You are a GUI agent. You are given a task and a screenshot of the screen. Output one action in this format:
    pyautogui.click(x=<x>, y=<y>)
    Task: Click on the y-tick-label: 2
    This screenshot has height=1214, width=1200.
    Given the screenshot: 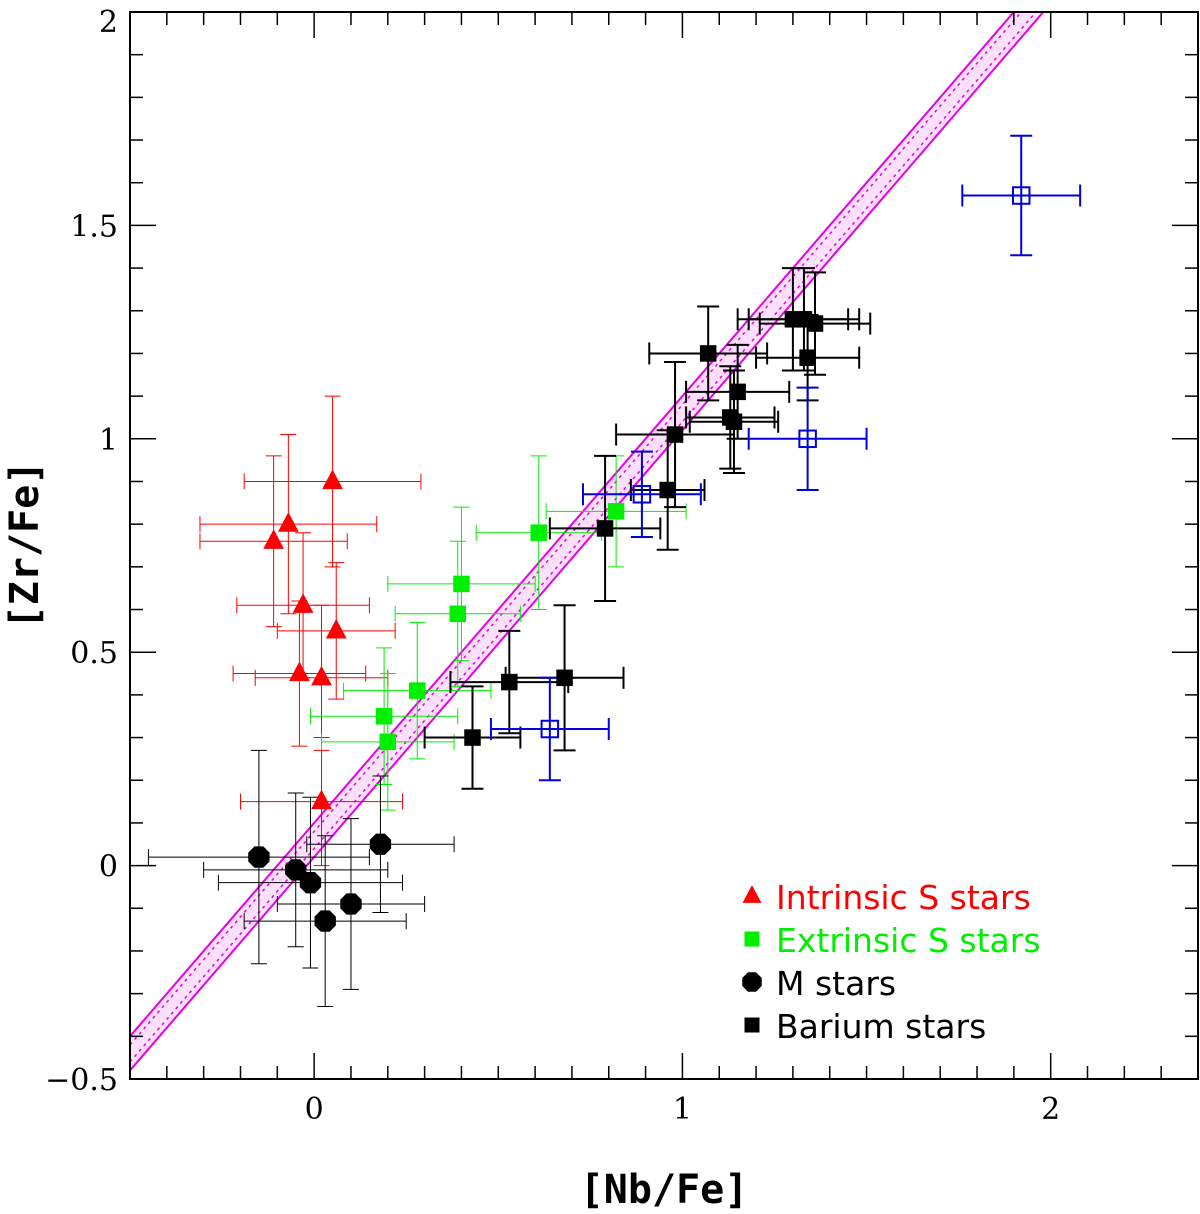 What is the action you would take?
    pyautogui.click(x=108, y=22)
    